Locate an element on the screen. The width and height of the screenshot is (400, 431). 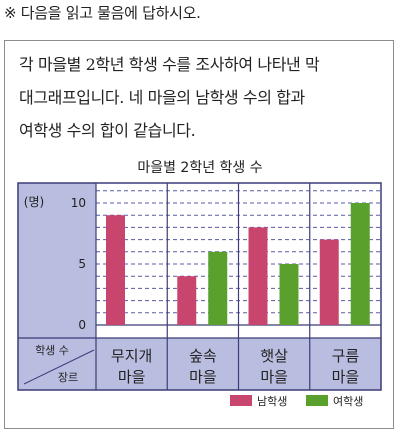
chart-title: 마을별 2학년 학생 수 is located at coordinates (199, 168).